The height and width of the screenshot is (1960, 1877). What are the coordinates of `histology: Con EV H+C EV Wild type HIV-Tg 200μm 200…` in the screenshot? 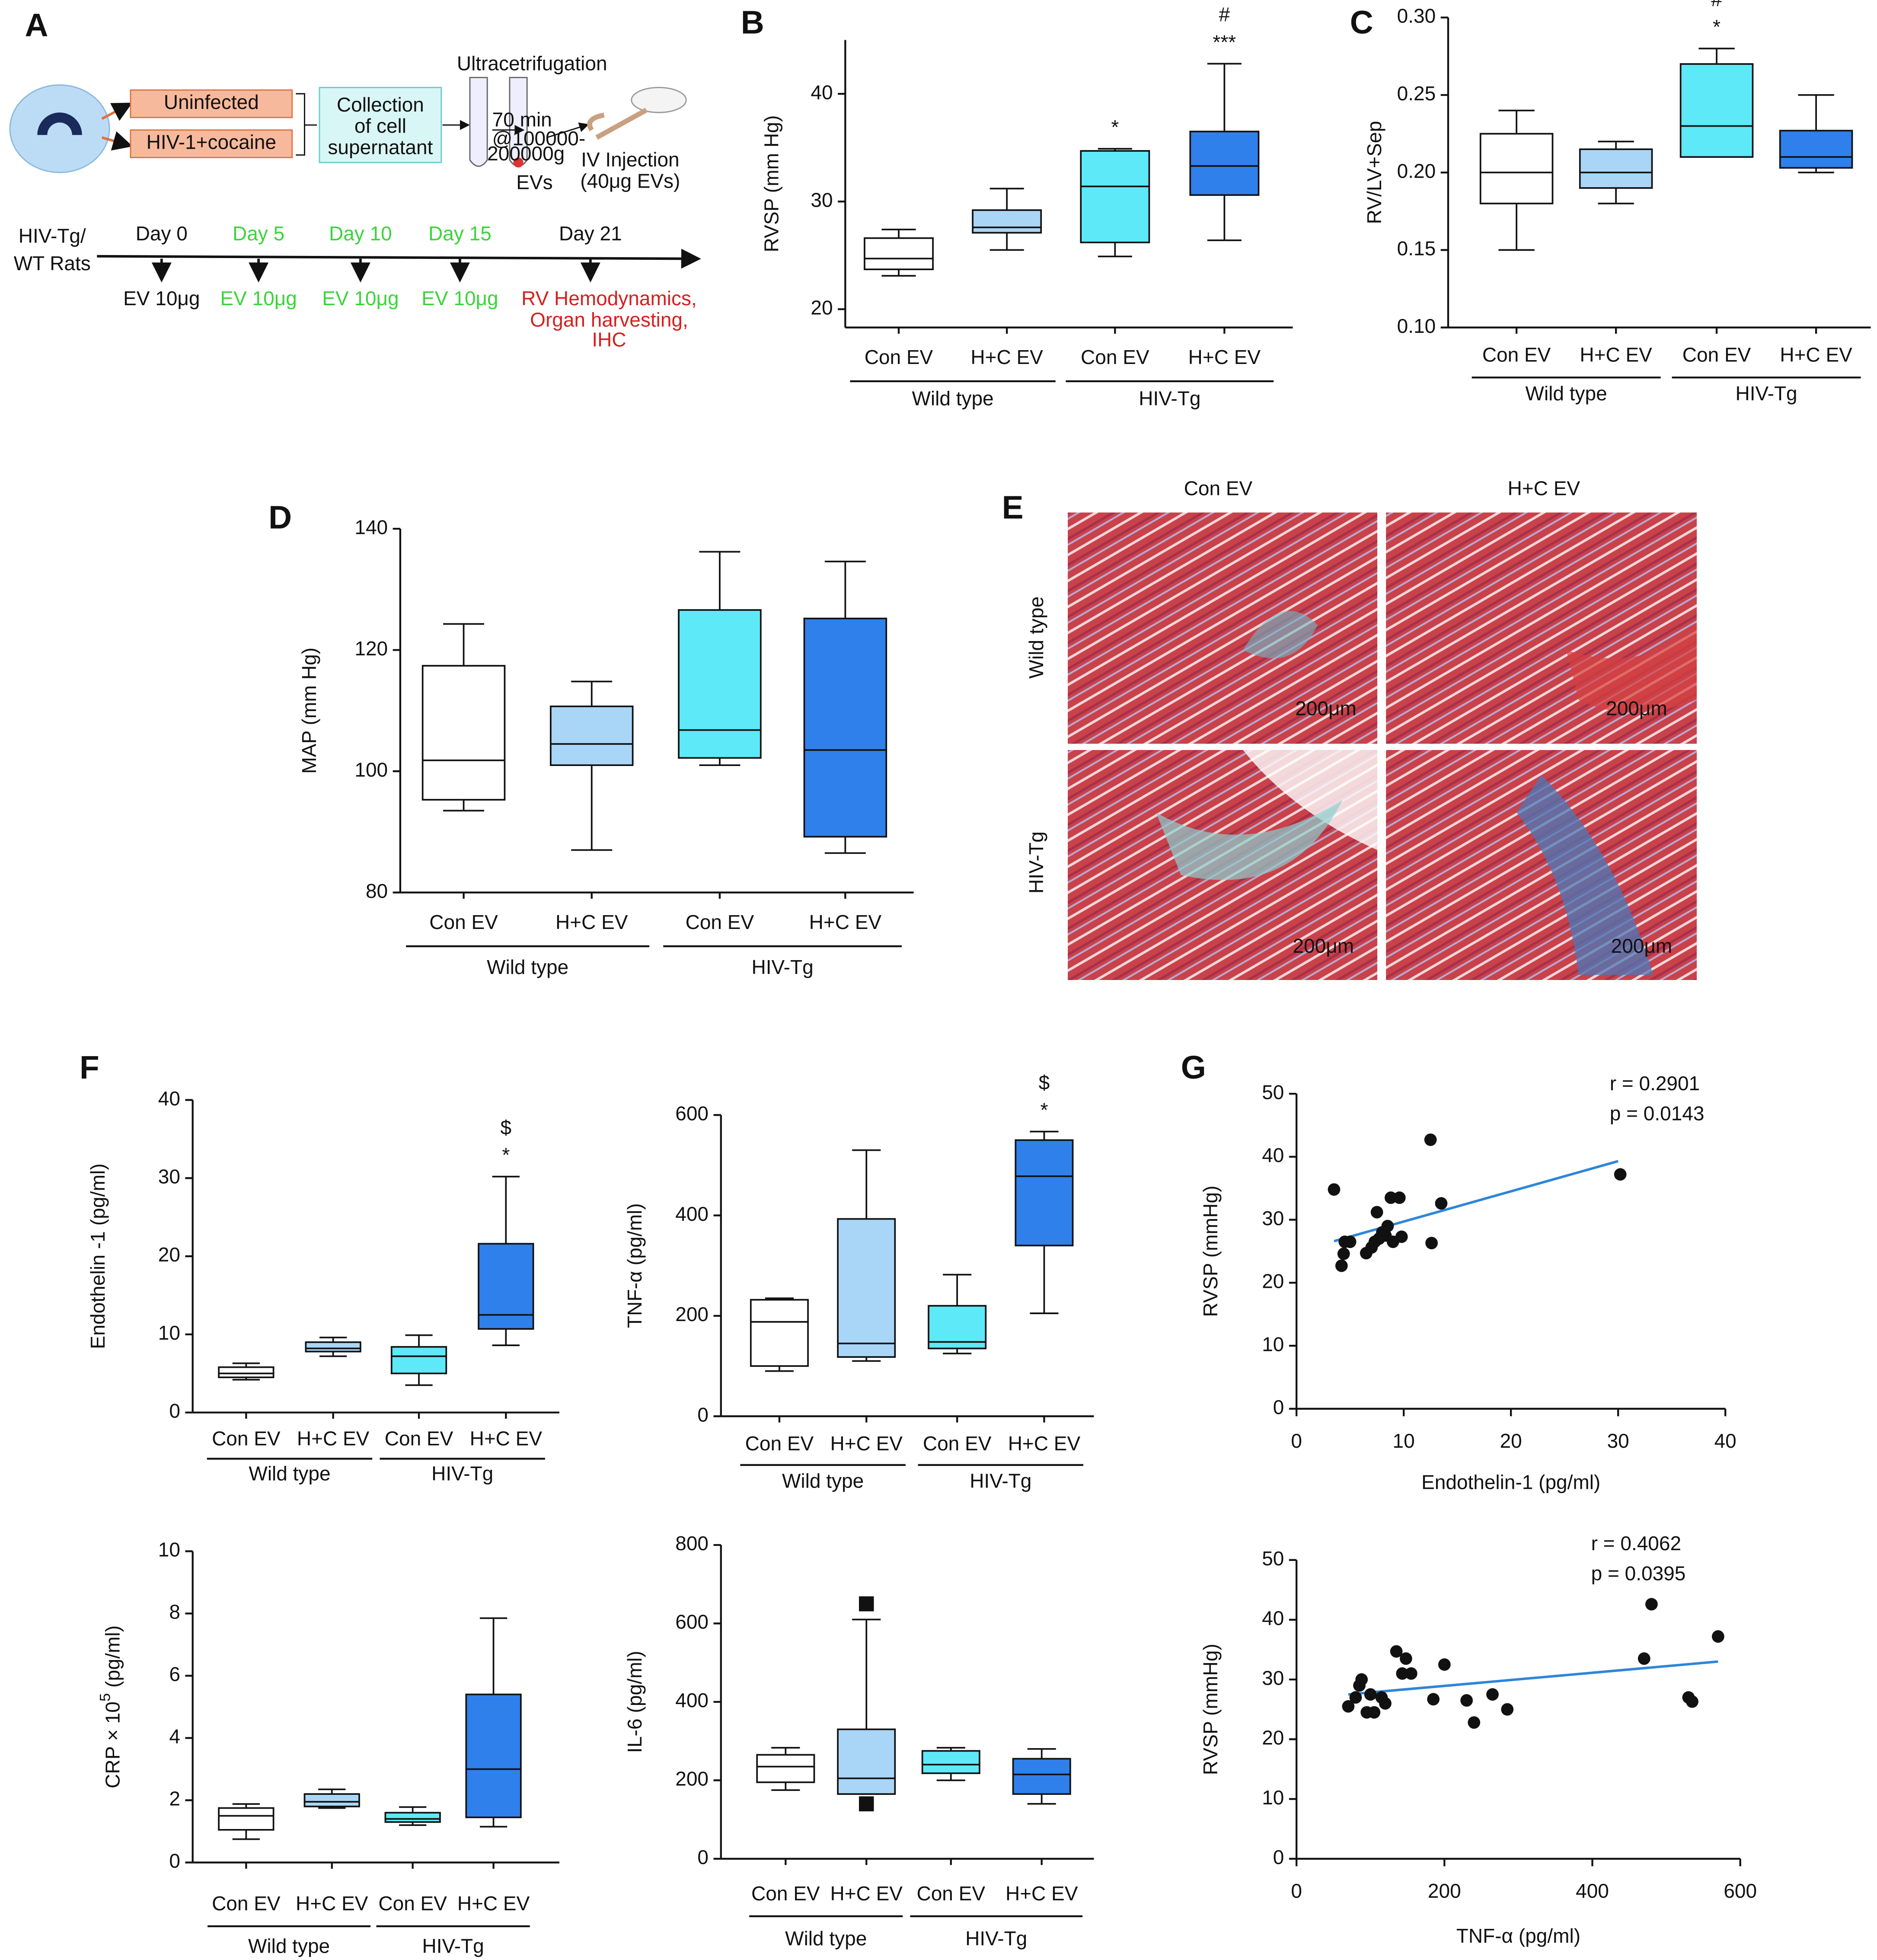 It's located at (1361, 728).